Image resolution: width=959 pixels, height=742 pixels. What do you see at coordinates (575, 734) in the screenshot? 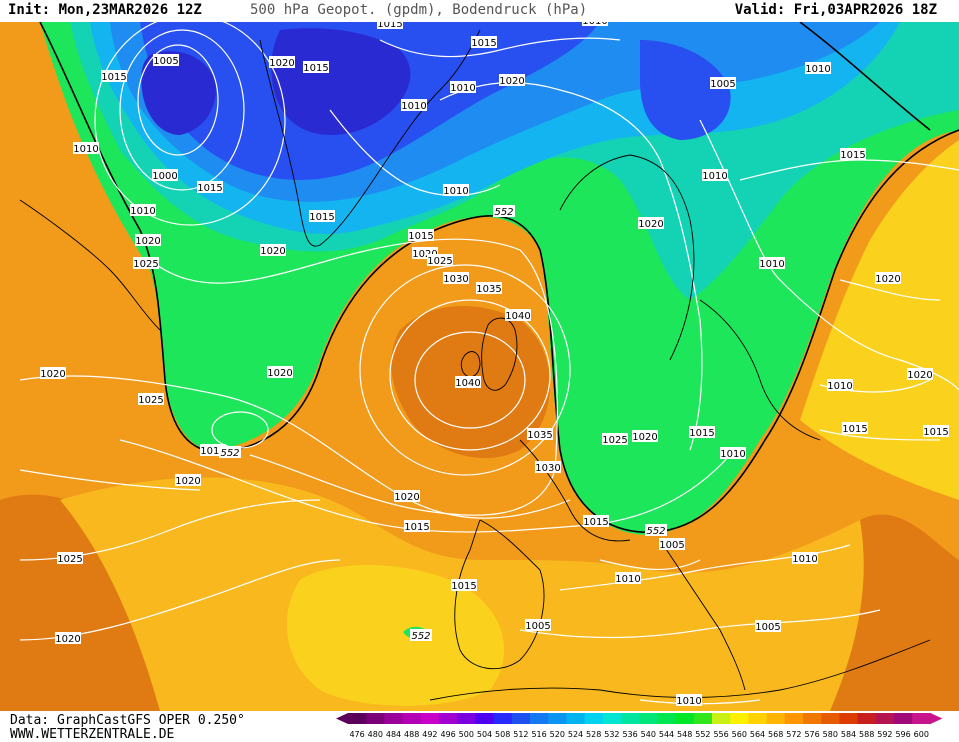
I see `colorbar-tick-label: 524` at bounding box center [575, 734].